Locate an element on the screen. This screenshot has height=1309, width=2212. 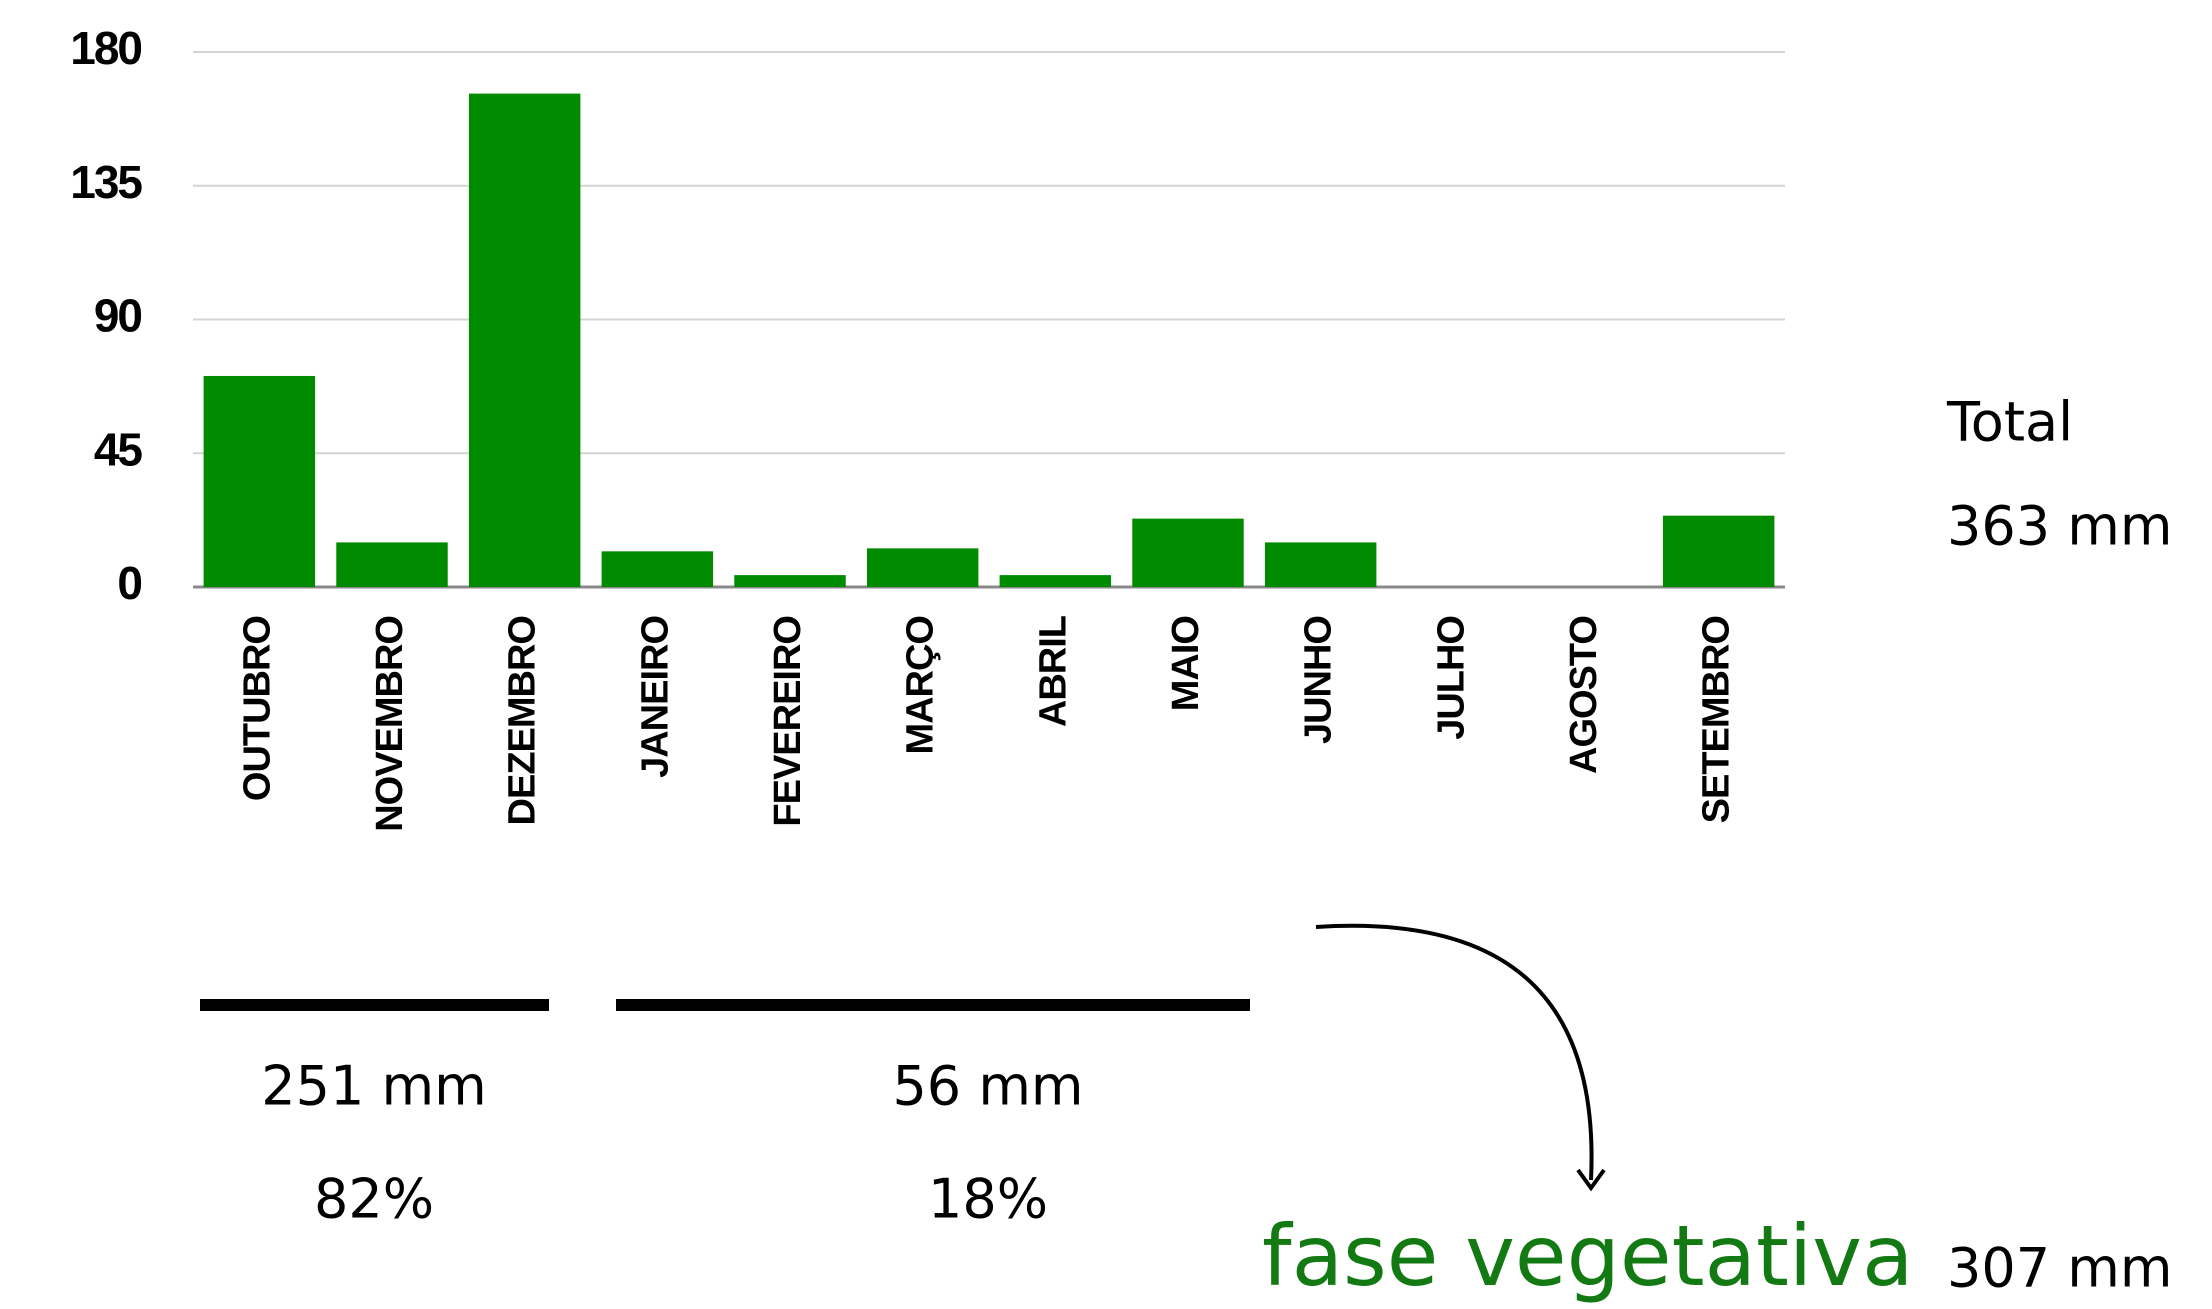
x-tick-label: DEZEMBRO is located at coordinates (523, 720).